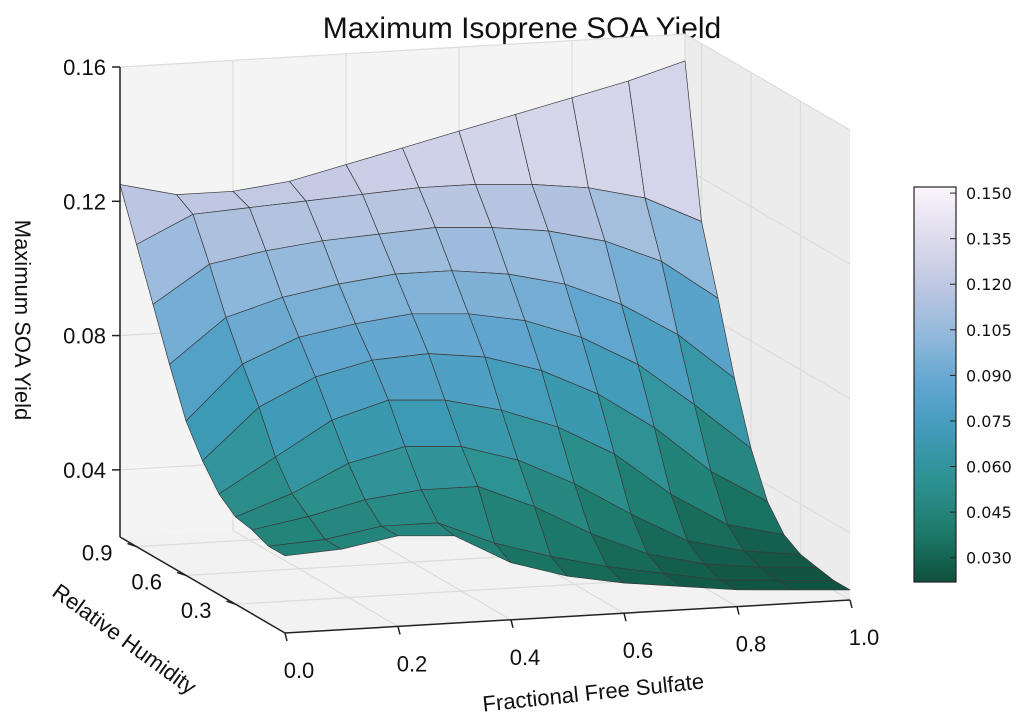 This screenshot has width=1024, height=713. I want to click on x-axis-line, so click(567, 616).